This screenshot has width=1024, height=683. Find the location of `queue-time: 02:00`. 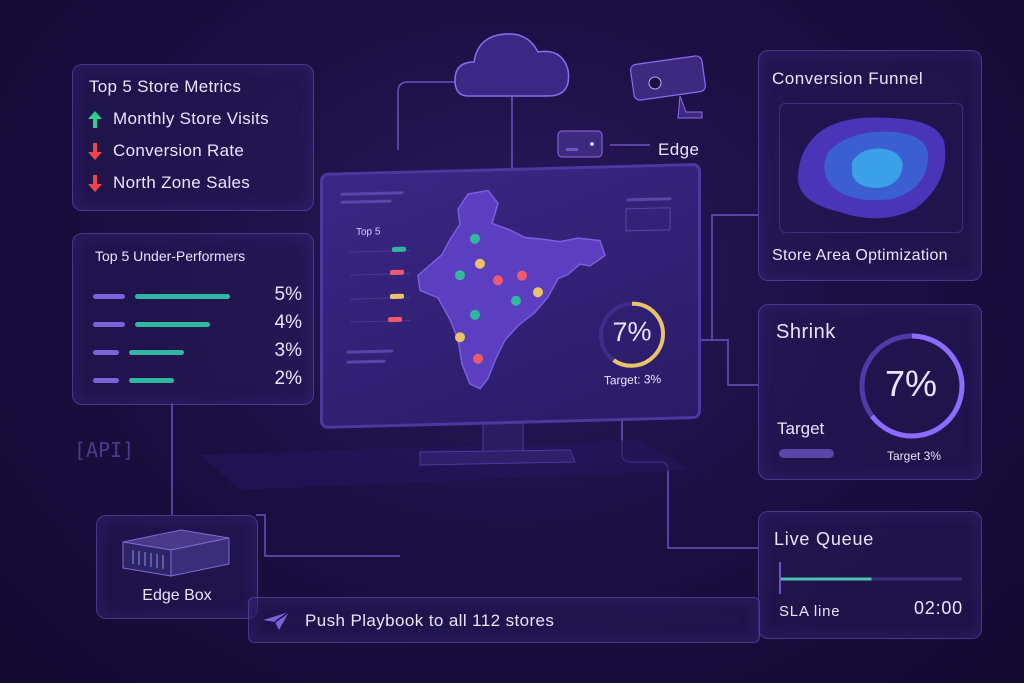

queue-time: 02:00 is located at coordinates (938, 608).